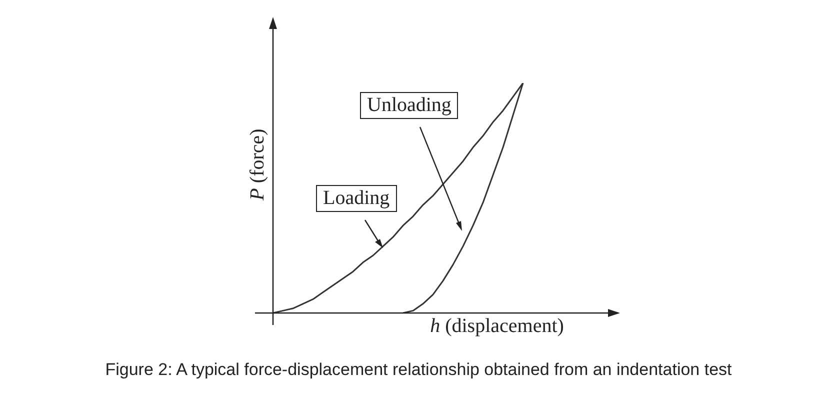  I want to click on annotation: Unloading, so click(409, 105).